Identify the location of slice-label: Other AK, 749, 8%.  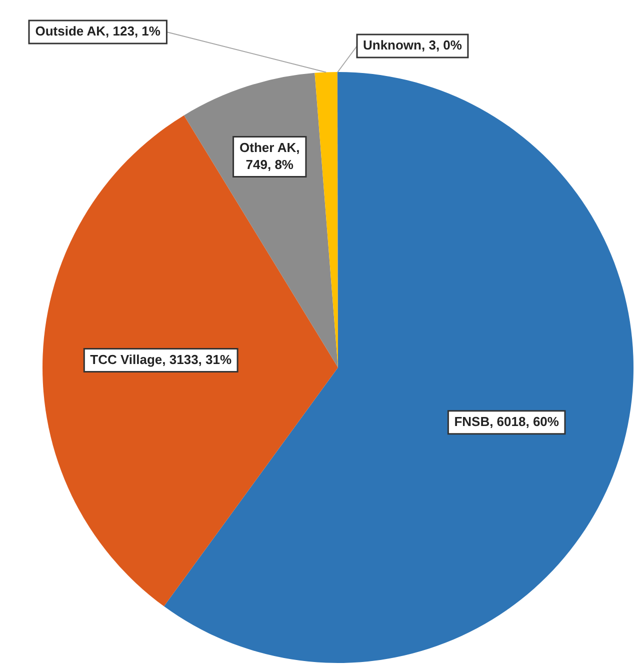
(270, 156).